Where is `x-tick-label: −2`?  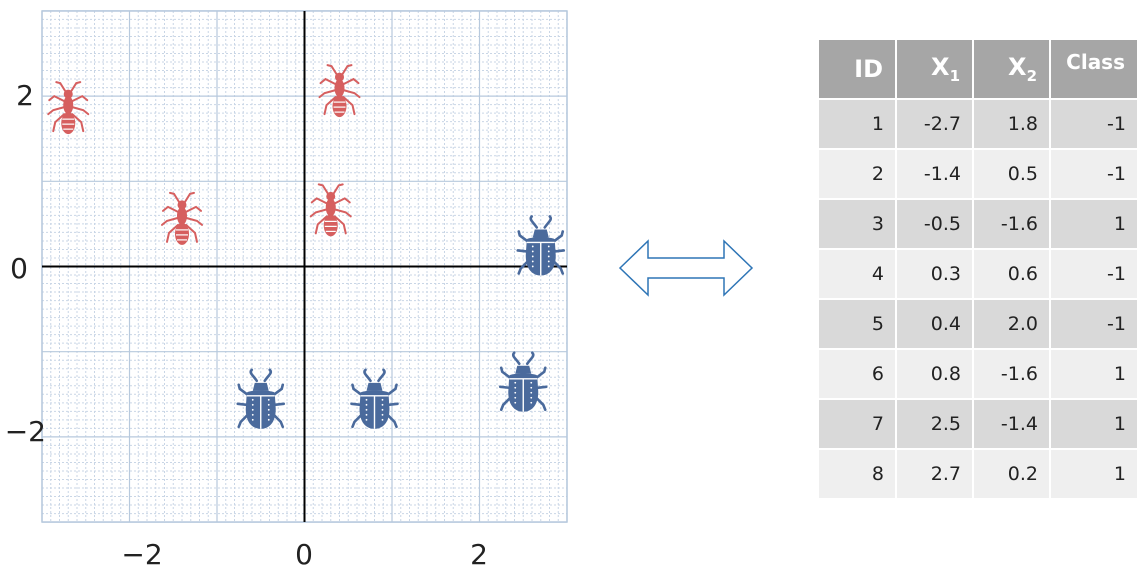
x-tick-label: −2 is located at coordinates (141, 554).